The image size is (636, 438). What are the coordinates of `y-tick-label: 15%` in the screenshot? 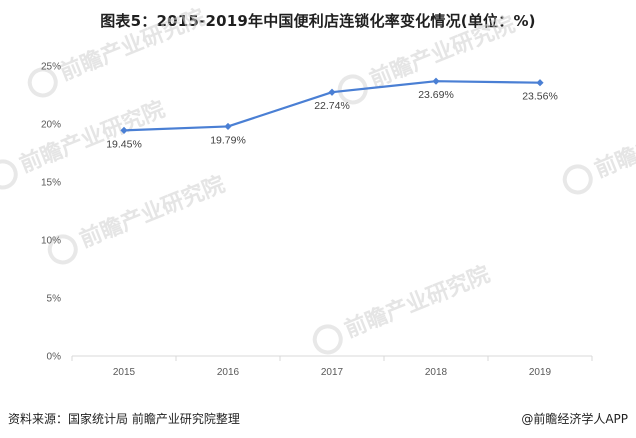 It's located at (51, 183).